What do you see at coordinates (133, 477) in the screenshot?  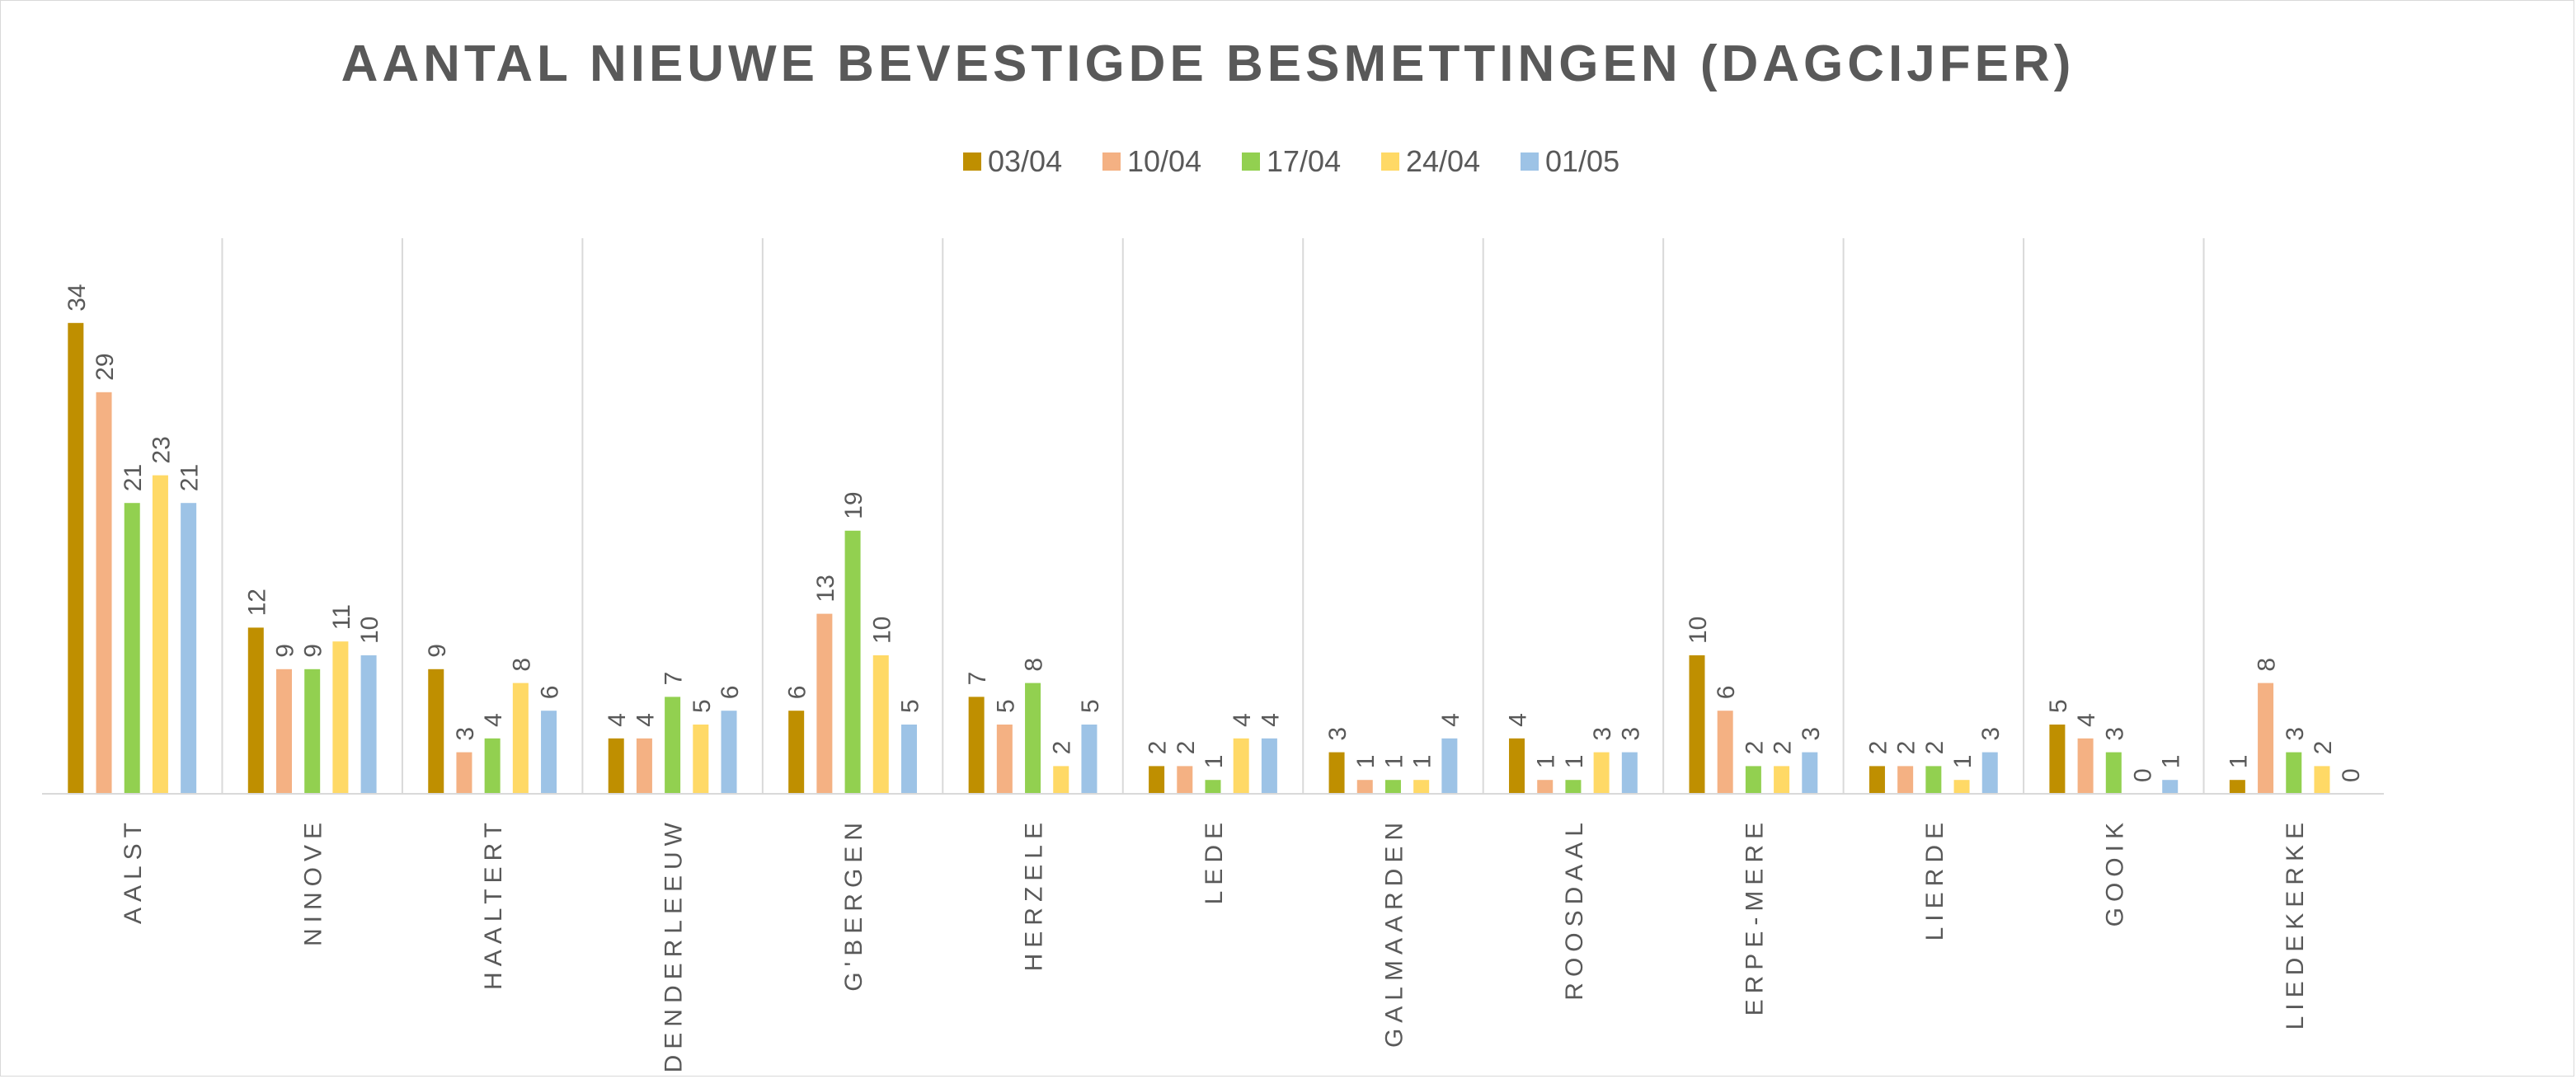 I see `data-label: 21` at bounding box center [133, 477].